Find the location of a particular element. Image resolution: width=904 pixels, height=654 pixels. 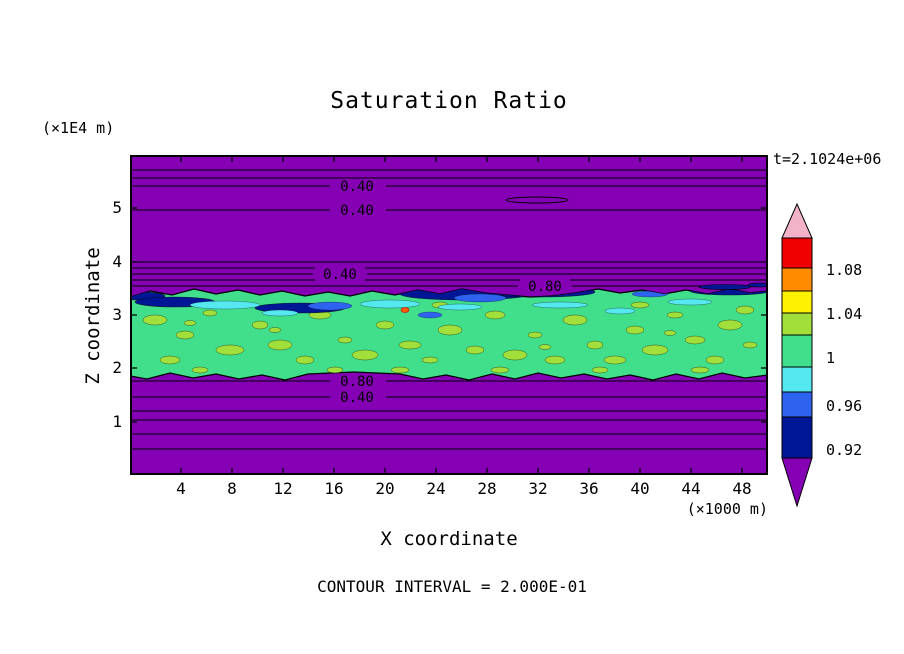

x-tick-label: 12 is located at coordinates (283, 488).